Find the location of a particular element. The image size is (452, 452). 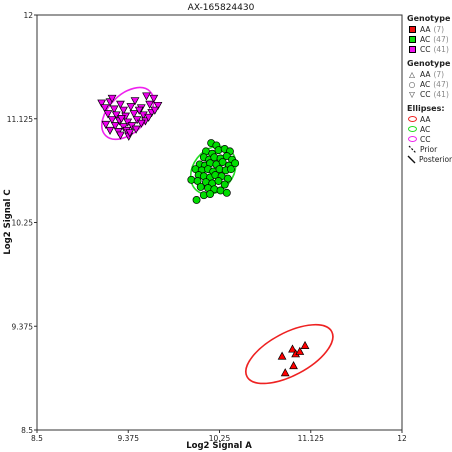

y-tick-label: 10.25 is located at coordinates (23, 223).